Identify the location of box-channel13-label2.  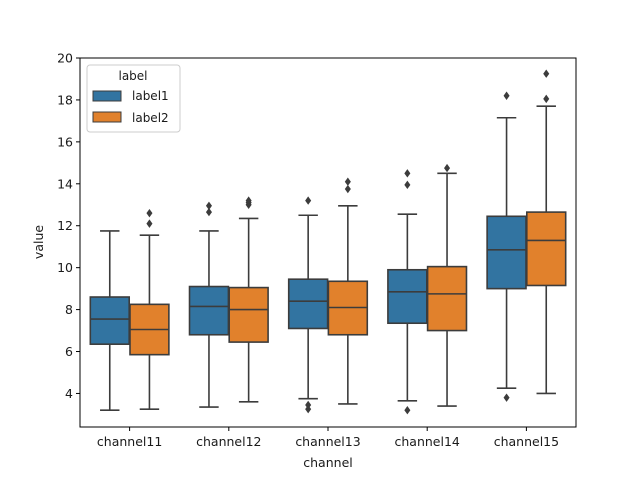
(348, 291).